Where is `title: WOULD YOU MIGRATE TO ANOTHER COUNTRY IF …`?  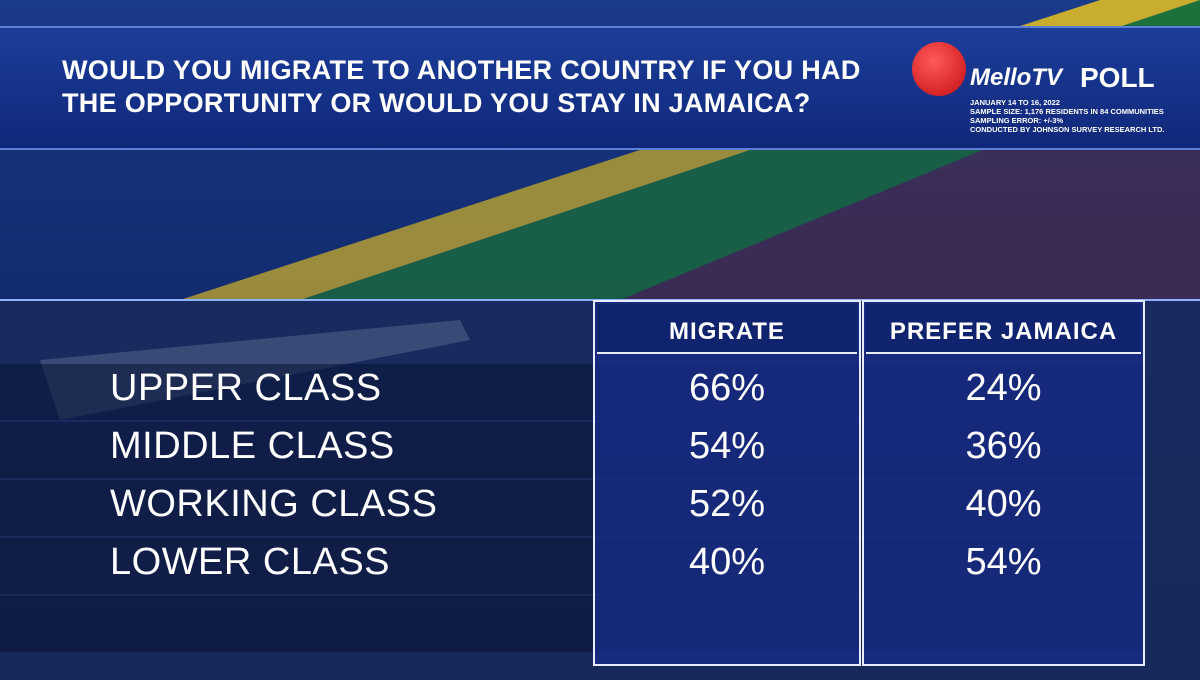
title: WOULD YOU MIGRATE TO ANOTHER COUNTRY IF … is located at coordinates (461, 86).